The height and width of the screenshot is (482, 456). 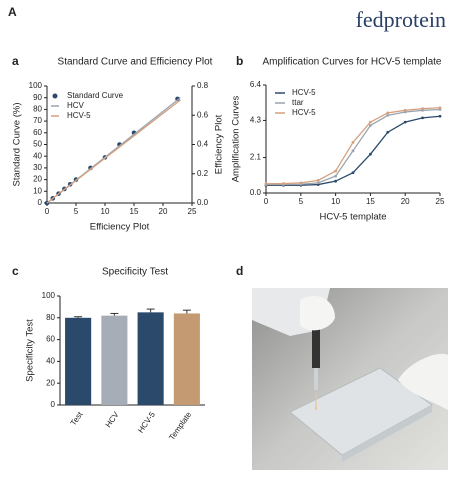 What do you see at coordinates (120, 227) in the screenshot?
I see `x-axis-label: Efficiency Plot` at bounding box center [120, 227].